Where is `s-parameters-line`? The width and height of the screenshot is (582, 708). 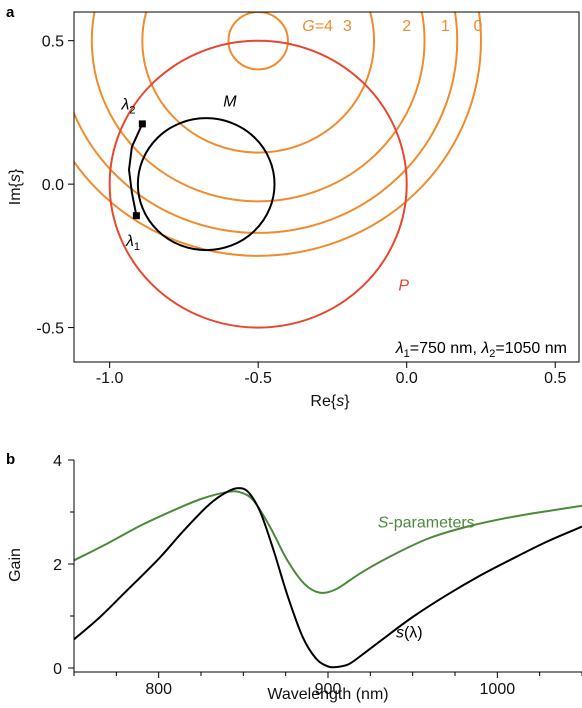 s-parameters-line is located at coordinates (328, 542).